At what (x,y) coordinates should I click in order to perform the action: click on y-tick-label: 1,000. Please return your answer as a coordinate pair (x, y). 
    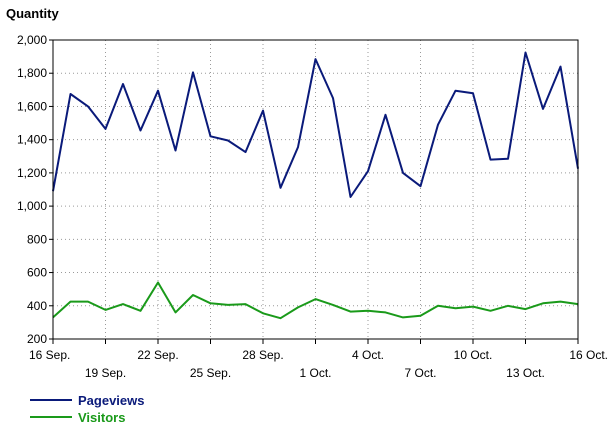
    Looking at the image, I should click on (32, 206).